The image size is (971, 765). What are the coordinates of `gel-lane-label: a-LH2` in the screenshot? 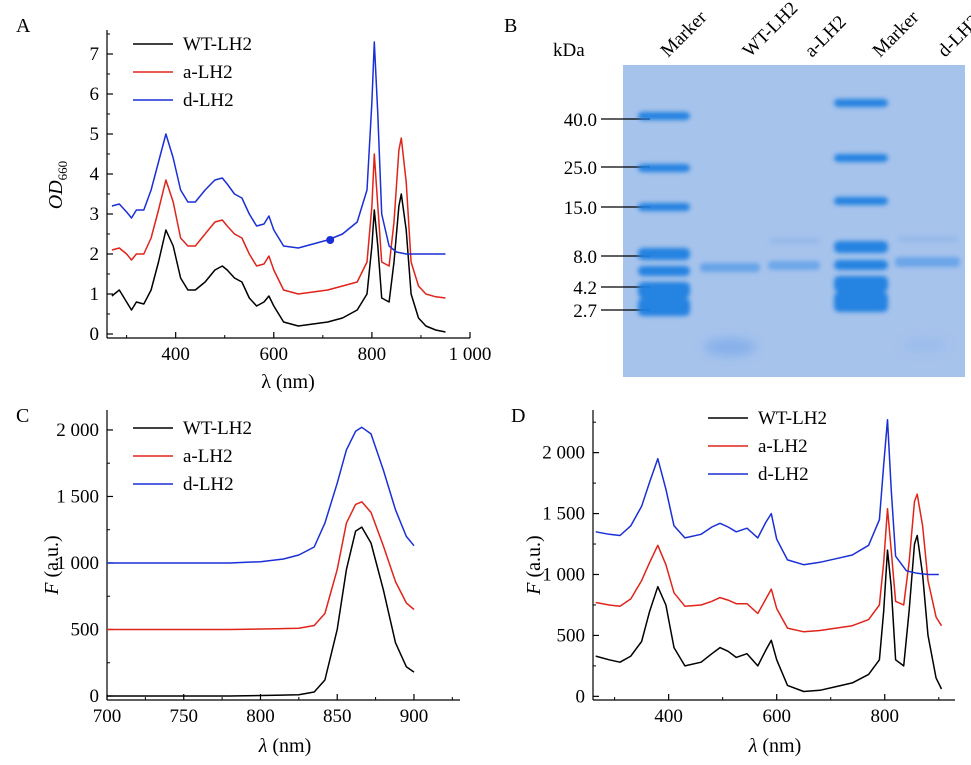 It's located at (826, 37).